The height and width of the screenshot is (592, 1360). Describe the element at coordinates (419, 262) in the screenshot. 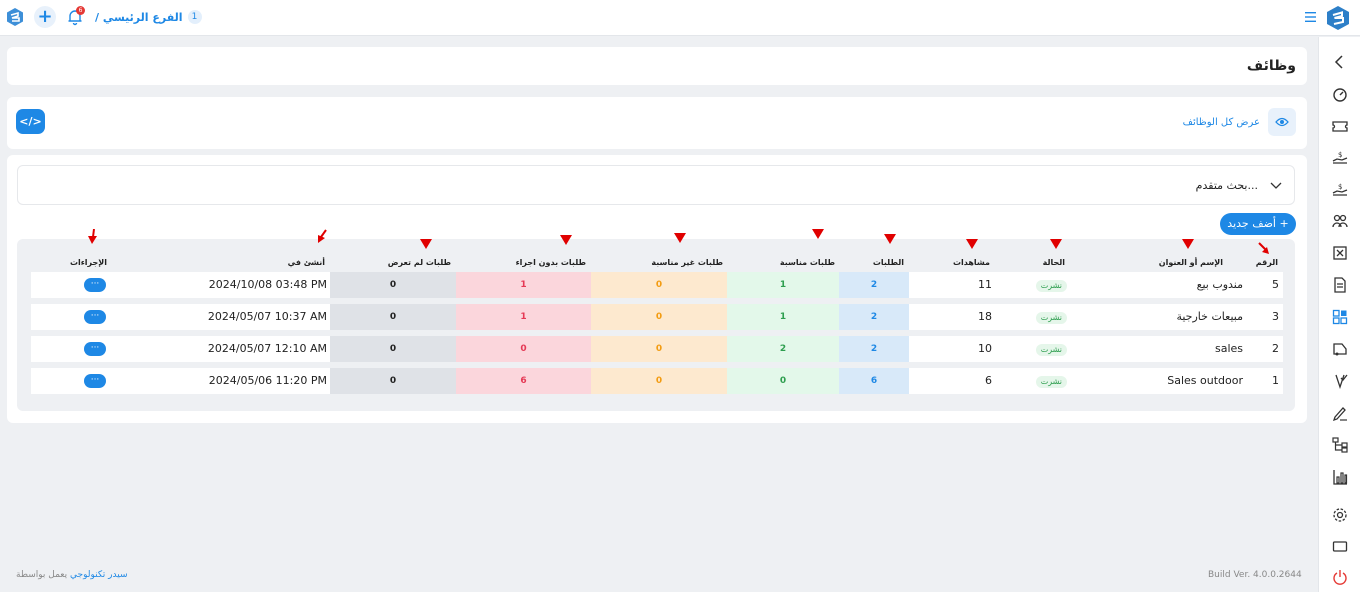

I see `col-header-not-viewed: طلبات لم تعرض` at that location.